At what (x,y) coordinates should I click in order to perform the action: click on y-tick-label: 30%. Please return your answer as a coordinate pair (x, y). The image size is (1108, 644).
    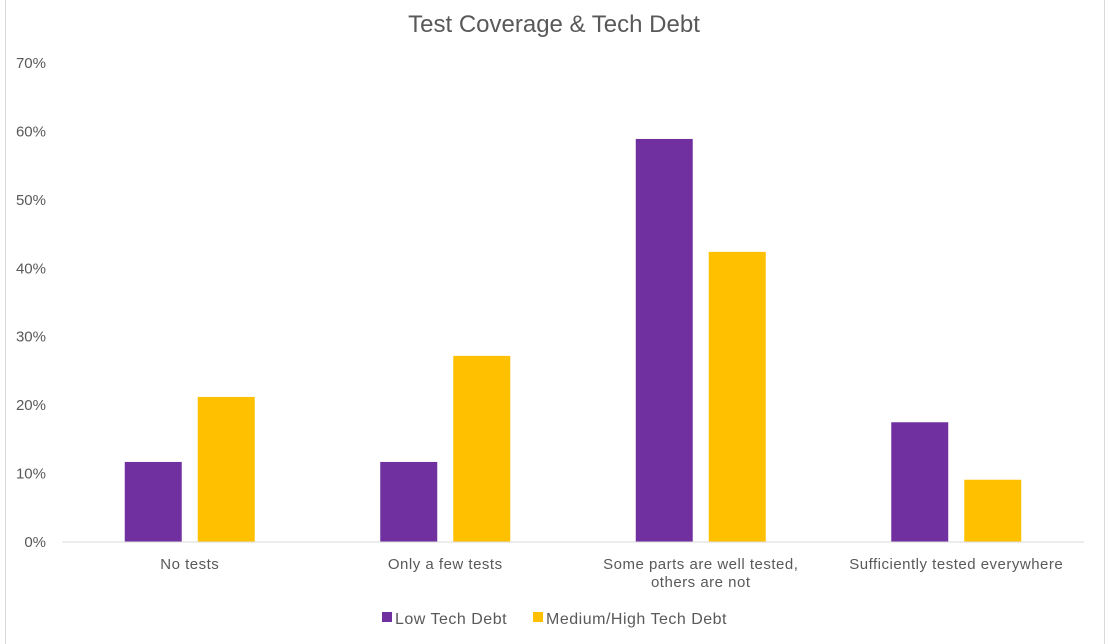
    Looking at the image, I should click on (31, 337).